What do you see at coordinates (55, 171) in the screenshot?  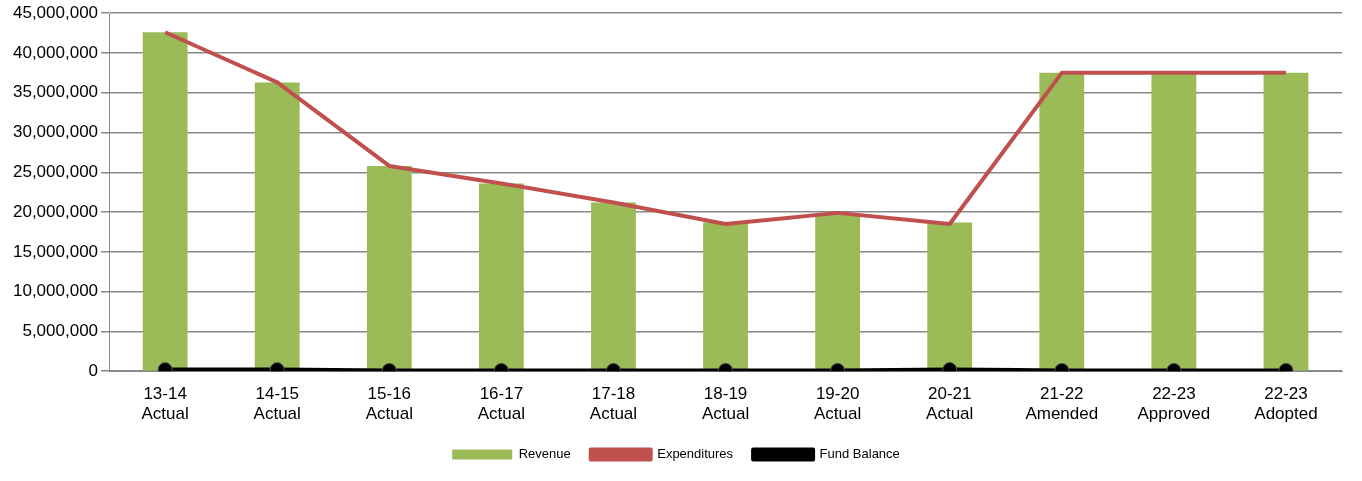 I see `y-tick-label: 25,000,000` at bounding box center [55, 171].